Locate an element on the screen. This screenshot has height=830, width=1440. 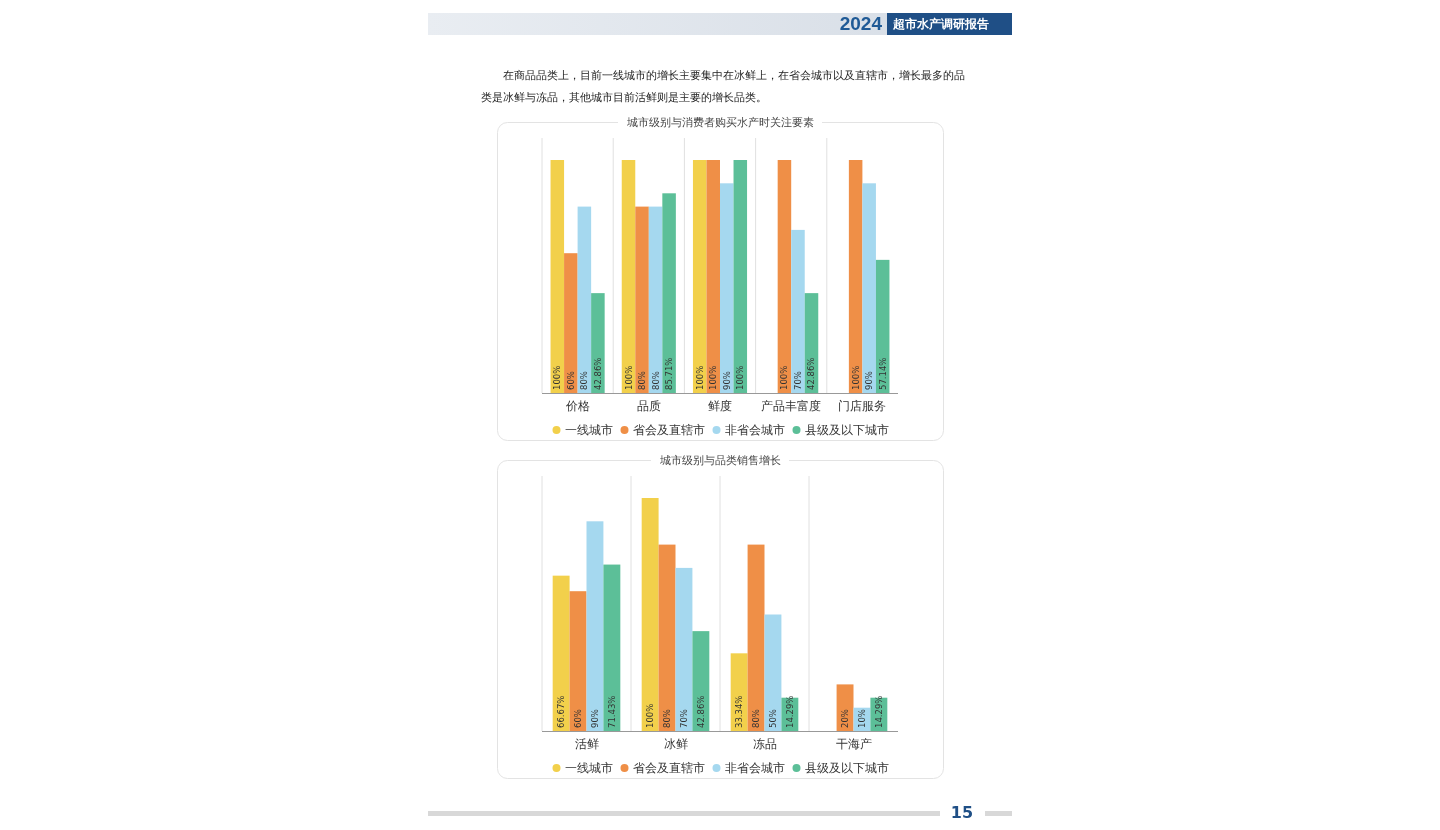
text: 15 is located at coordinates (962, 812).